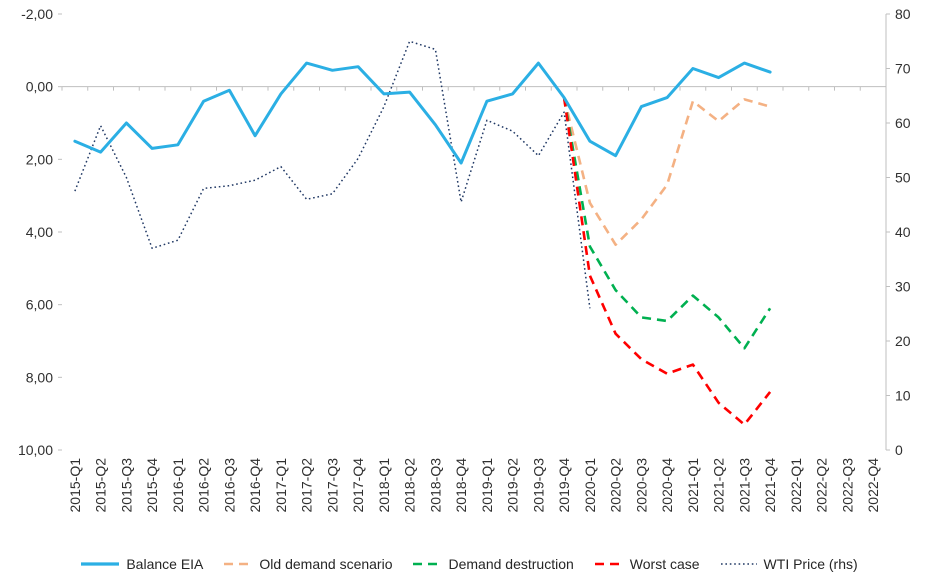 This screenshot has height=577, width=938. Describe the element at coordinates (229, 485) in the screenshot. I see `x-axis-label: 2016-Q3` at that location.